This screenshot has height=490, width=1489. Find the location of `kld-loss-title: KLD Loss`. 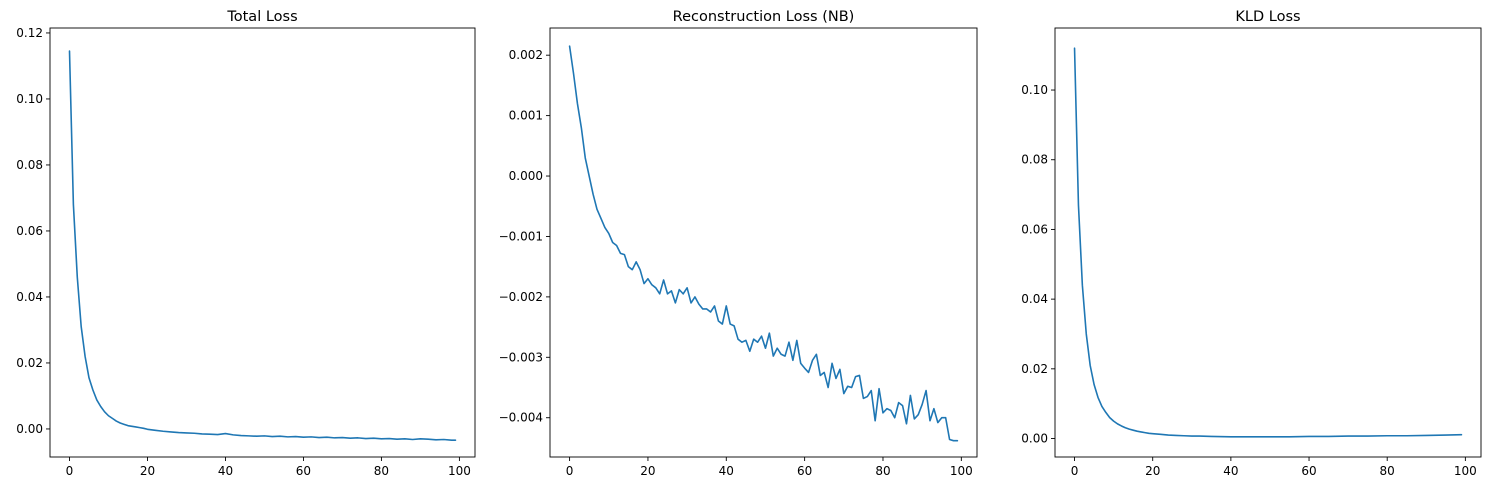

kld-loss-title: KLD Loss is located at coordinates (1267, 17).